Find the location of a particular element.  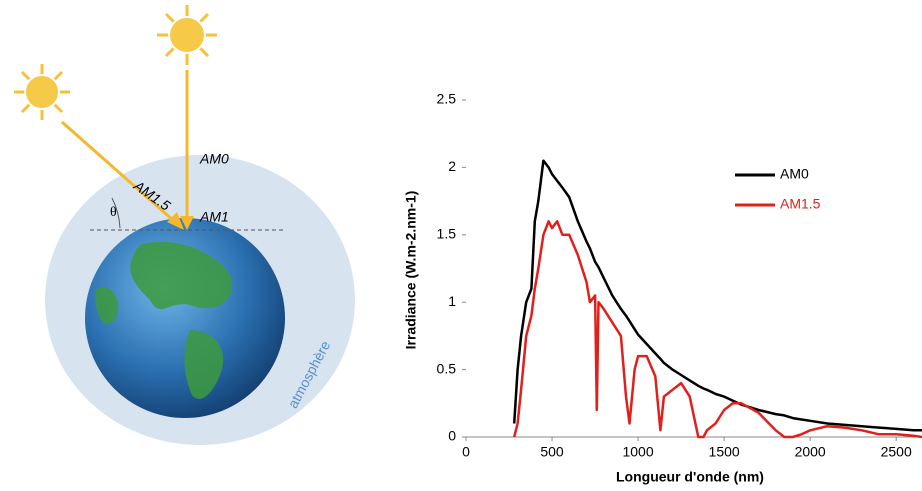

y-axis-label: Irradiance (W.m-2.nm-1) is located at coordinates (411, 270).